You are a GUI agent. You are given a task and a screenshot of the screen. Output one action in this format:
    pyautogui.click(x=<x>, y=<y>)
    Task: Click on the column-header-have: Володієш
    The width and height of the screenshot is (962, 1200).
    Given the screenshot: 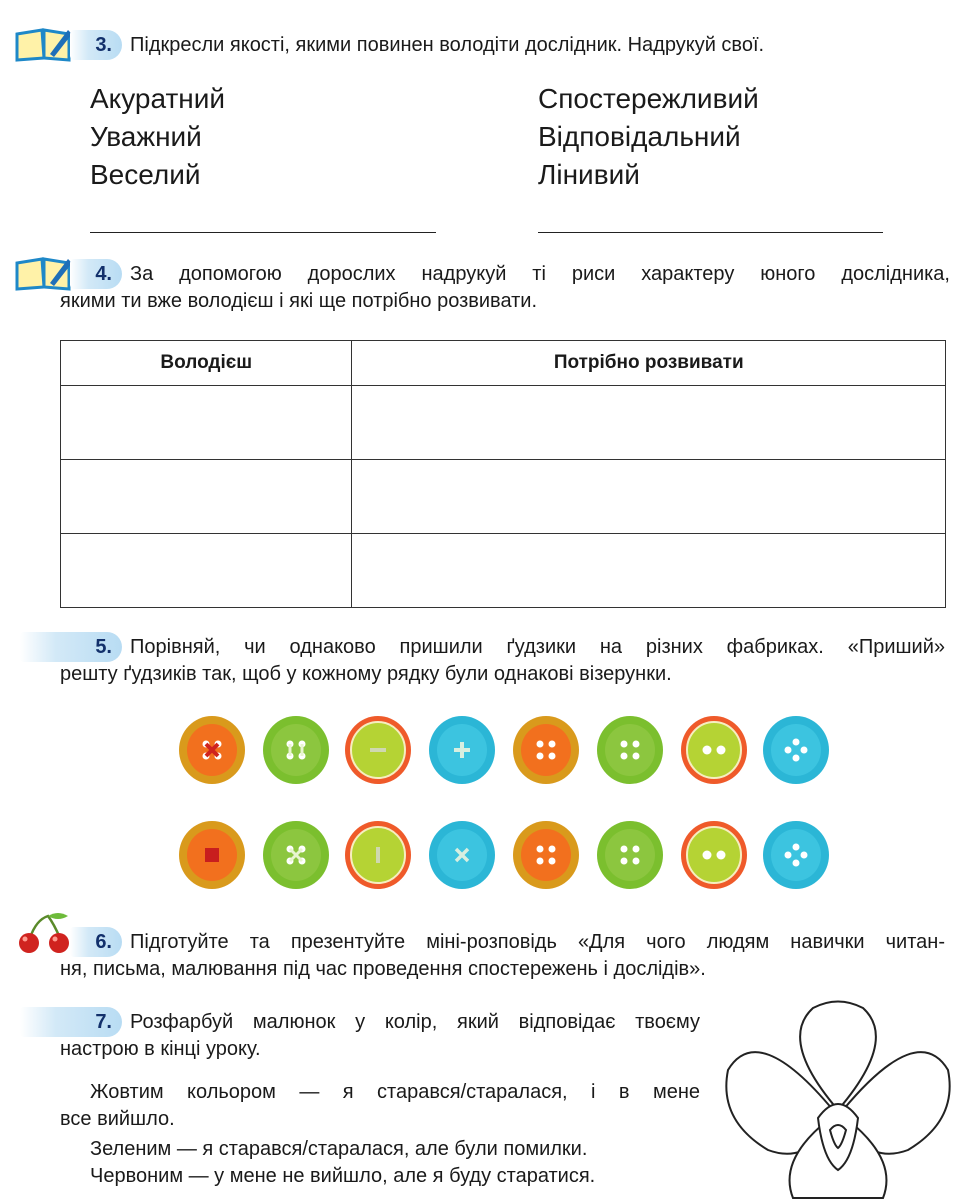 What is the action you would take?
    pyautogui.click(x=206, y=363)
    